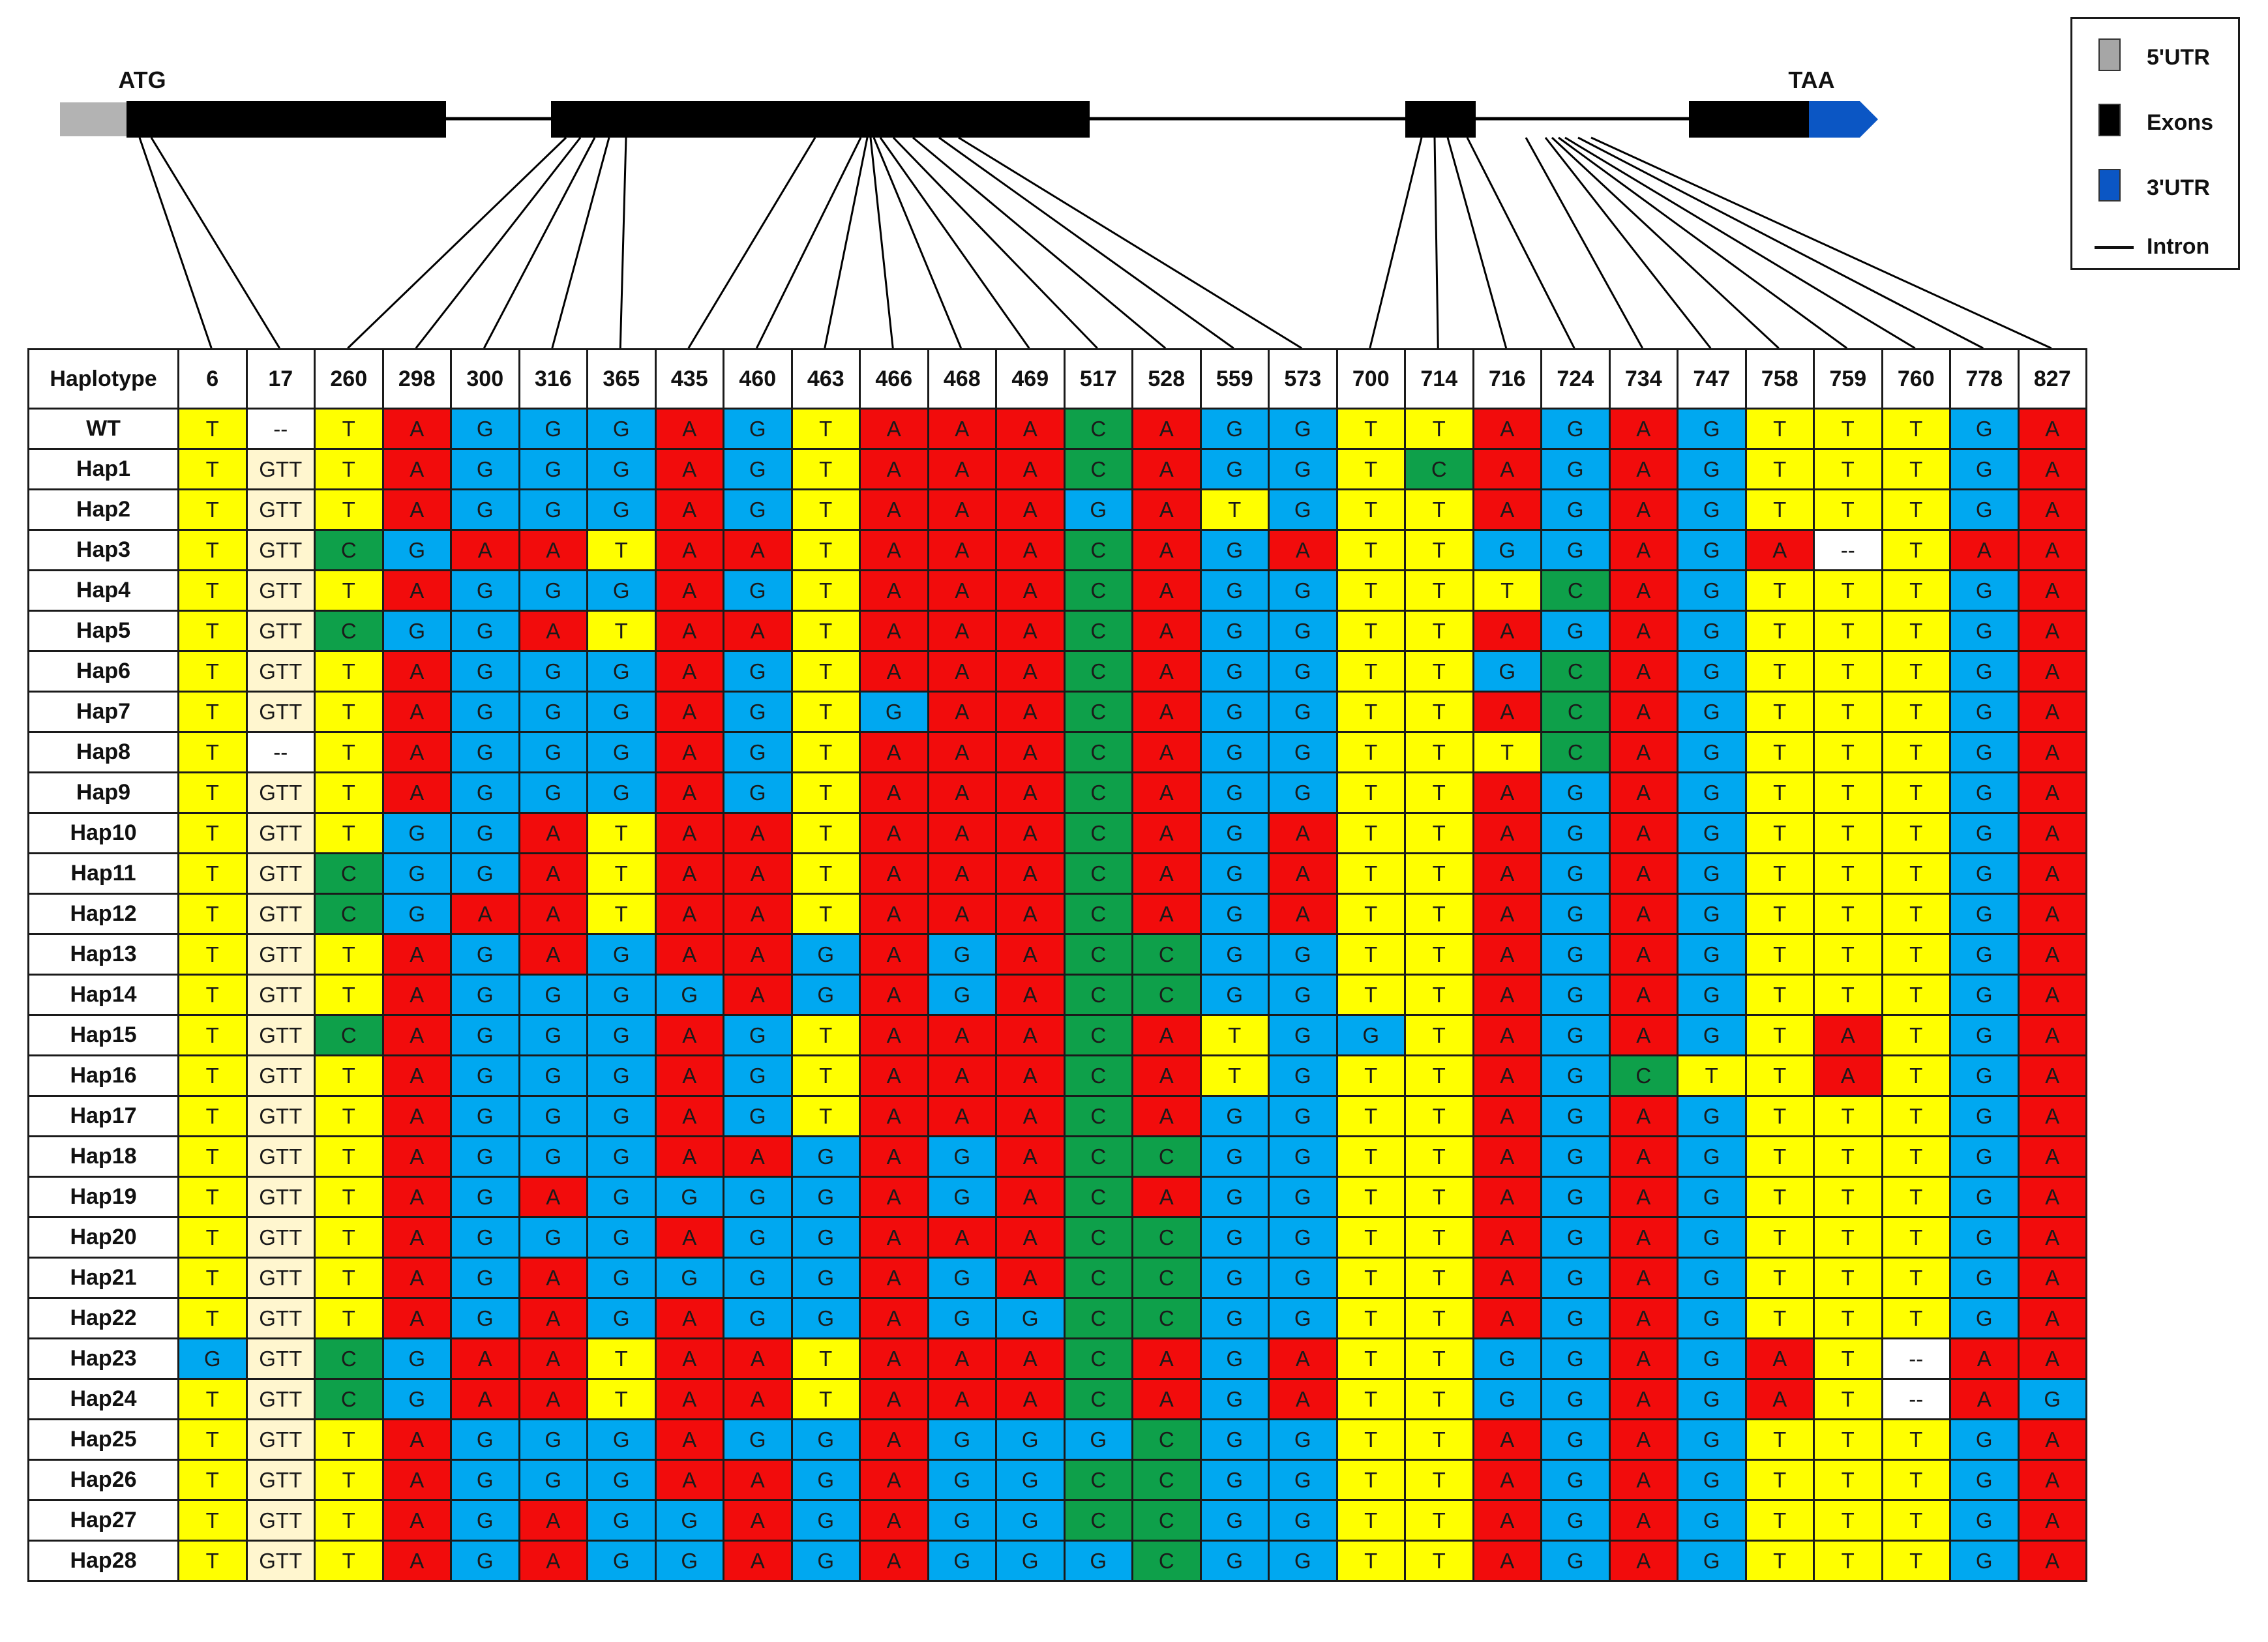 The width and height of the screenshot is (2268, 1642). Describe the element at coordinates (280, 1156) in the screenshot. I see `allele-cell: GTT` at that location.